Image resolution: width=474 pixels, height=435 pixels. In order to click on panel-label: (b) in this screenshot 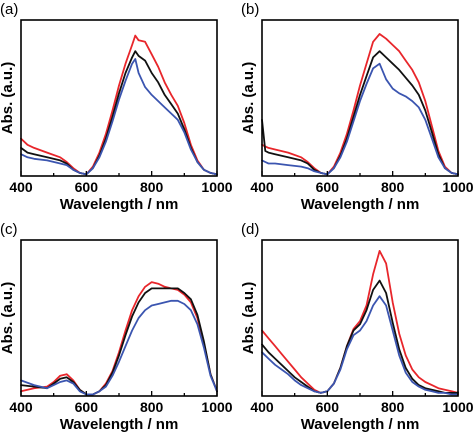, I will do `click(250, 9)`.